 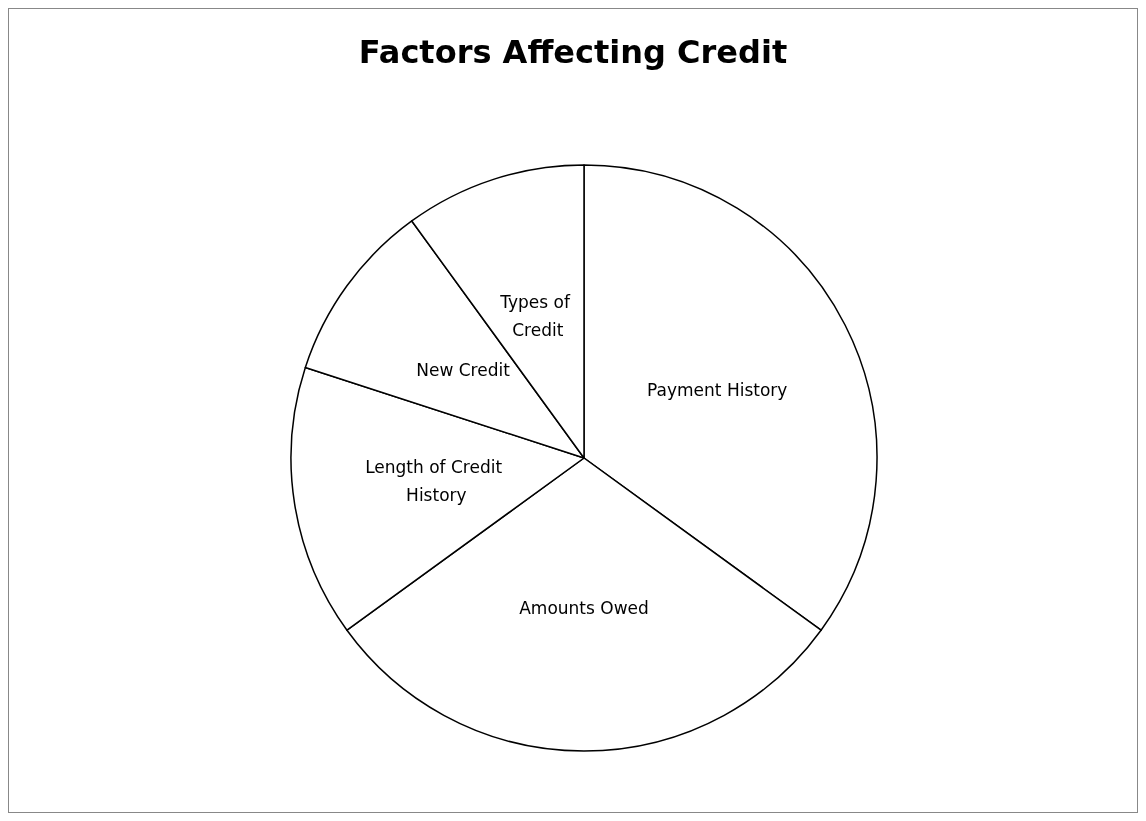 I want to click on slice-label: New Credit, so click(x=463, y=370).